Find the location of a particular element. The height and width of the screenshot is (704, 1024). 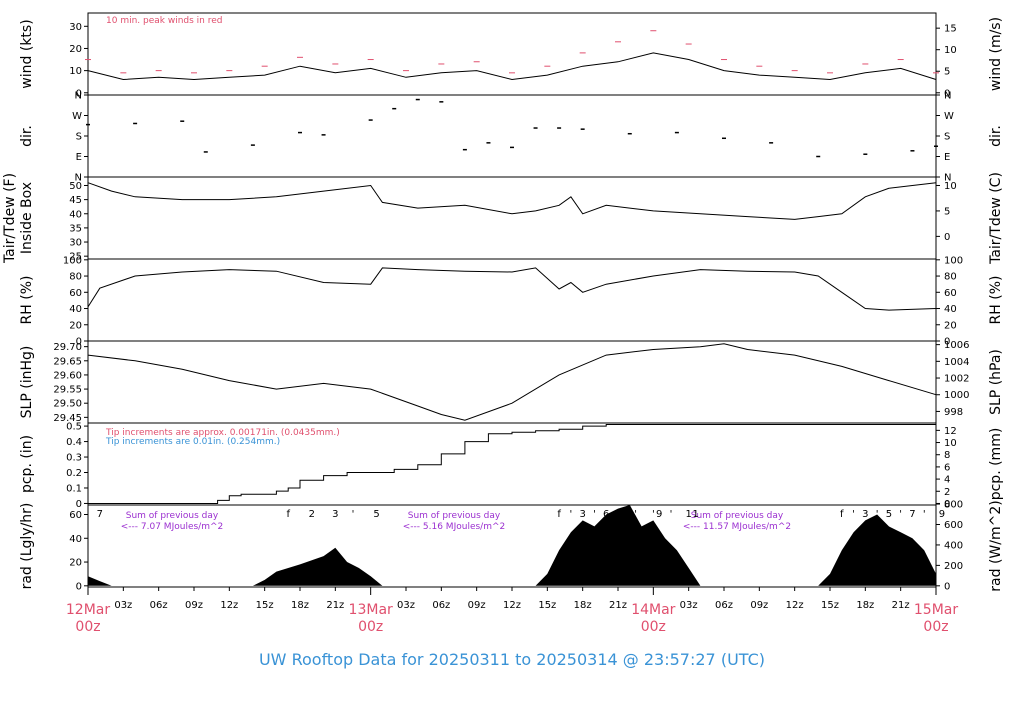

right-tick-label: 400 is located at coordinates (953, 545).